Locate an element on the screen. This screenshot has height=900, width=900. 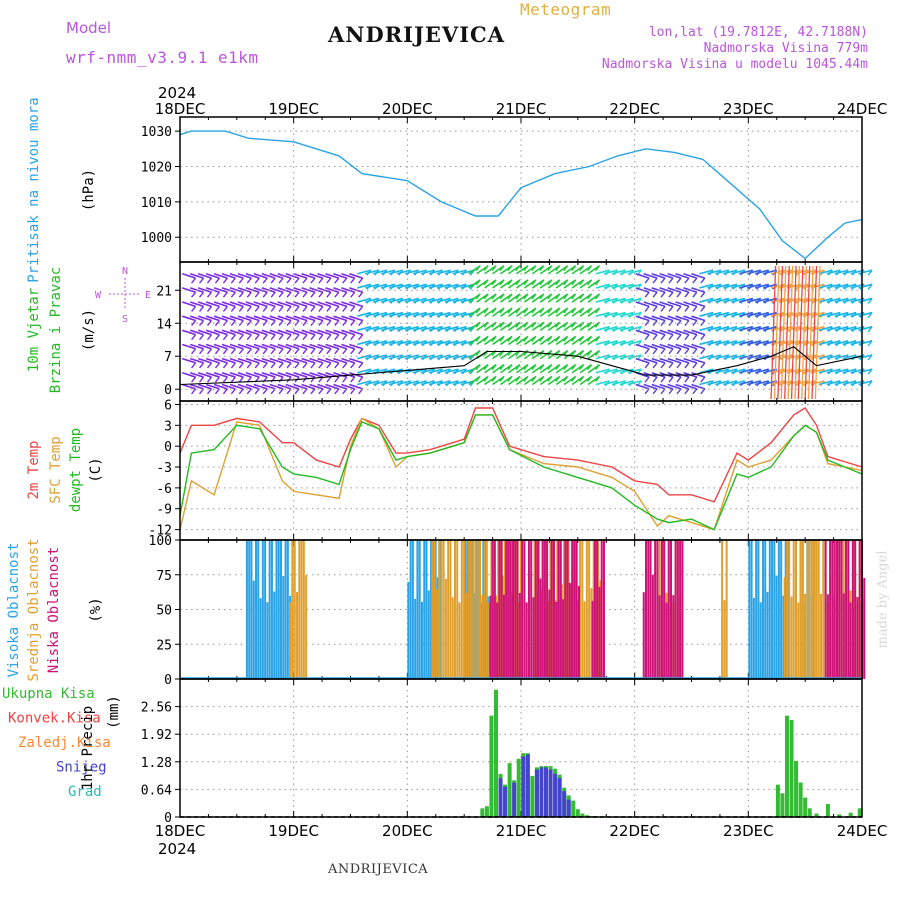
precip-legend-label: Zaledj.Kisa is located at coordinates (64, 743).